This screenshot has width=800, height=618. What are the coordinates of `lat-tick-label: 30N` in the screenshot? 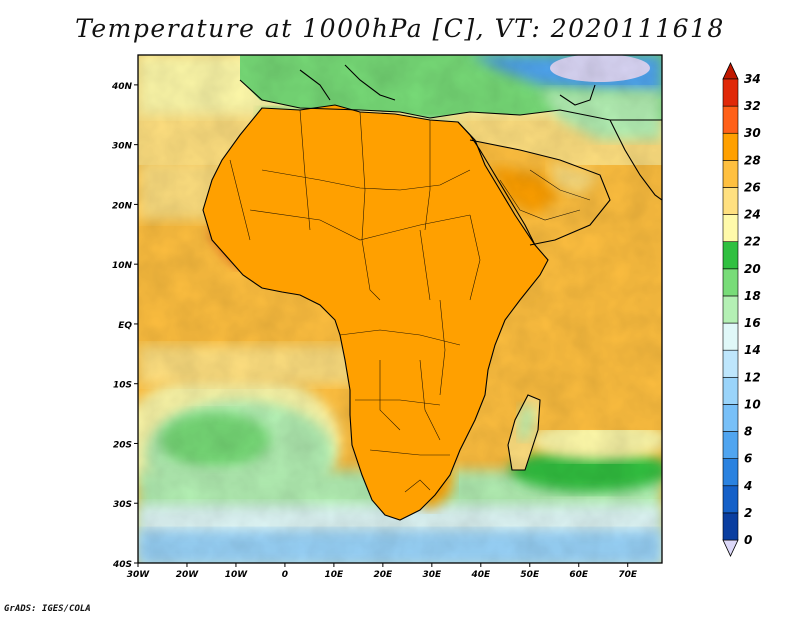 It's located at (122, 147).